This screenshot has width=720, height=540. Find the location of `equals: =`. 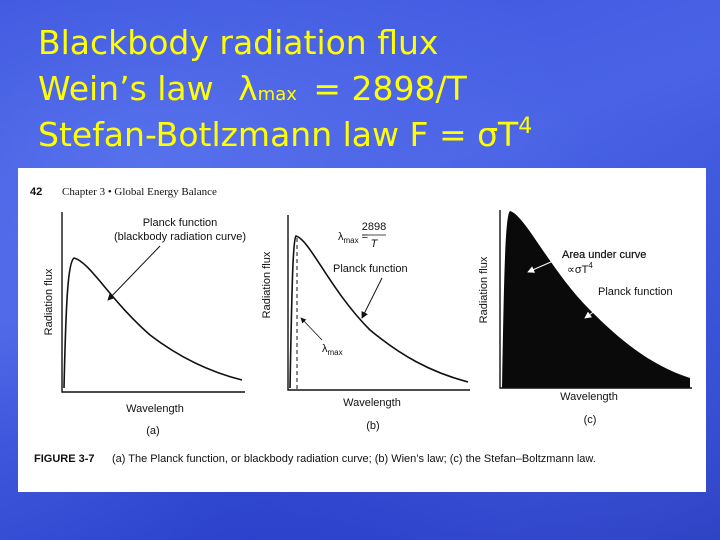

equals: = is located at coordinates (365, 237).